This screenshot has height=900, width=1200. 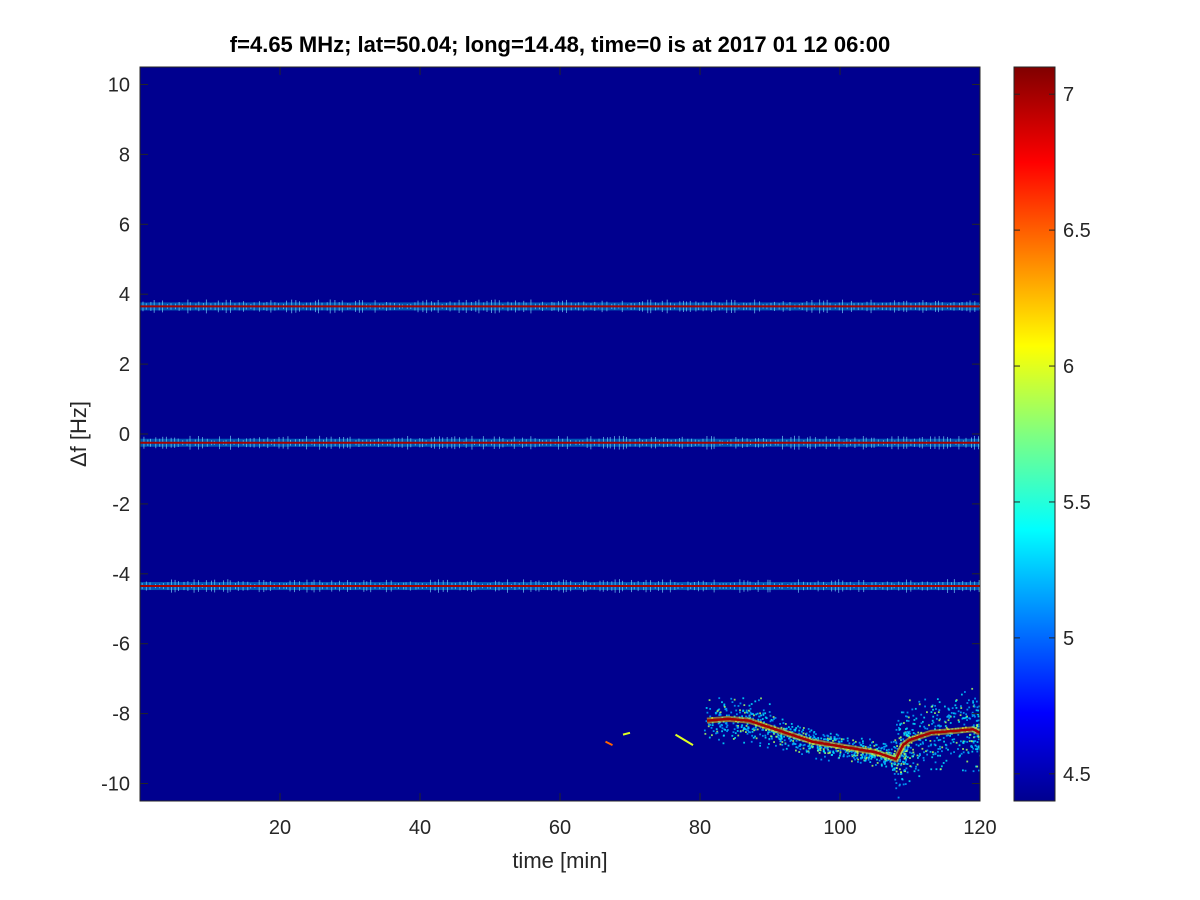 I want to click on y-tick-label: 8, so click(x=124, y=155).